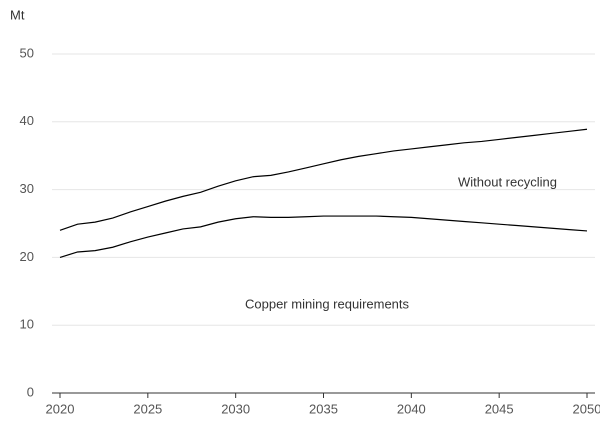 The height and width of the screenshot is (425, 600). What do you see at coordinates (27, 120) in the screenshot?
I see `y-tick-label: 40` at bounding box center [27, 120].